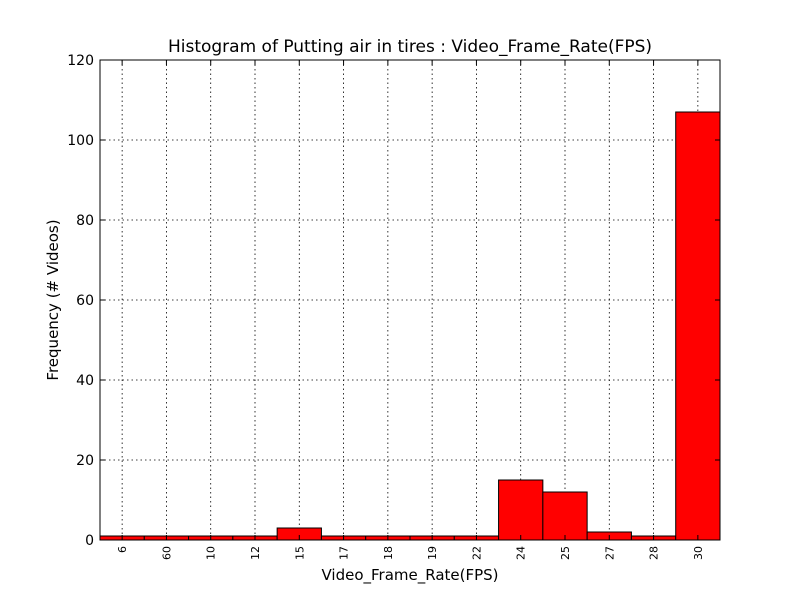 The image size is (800, 600). I want to click on x-tick-label: 28, so click(654, 553).